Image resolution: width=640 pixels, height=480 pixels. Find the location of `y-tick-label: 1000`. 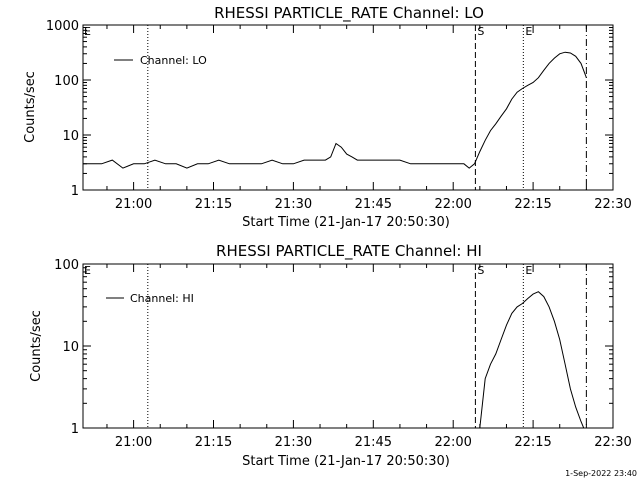

y-tick-label: 1000 is located at coordinates (62, 26).